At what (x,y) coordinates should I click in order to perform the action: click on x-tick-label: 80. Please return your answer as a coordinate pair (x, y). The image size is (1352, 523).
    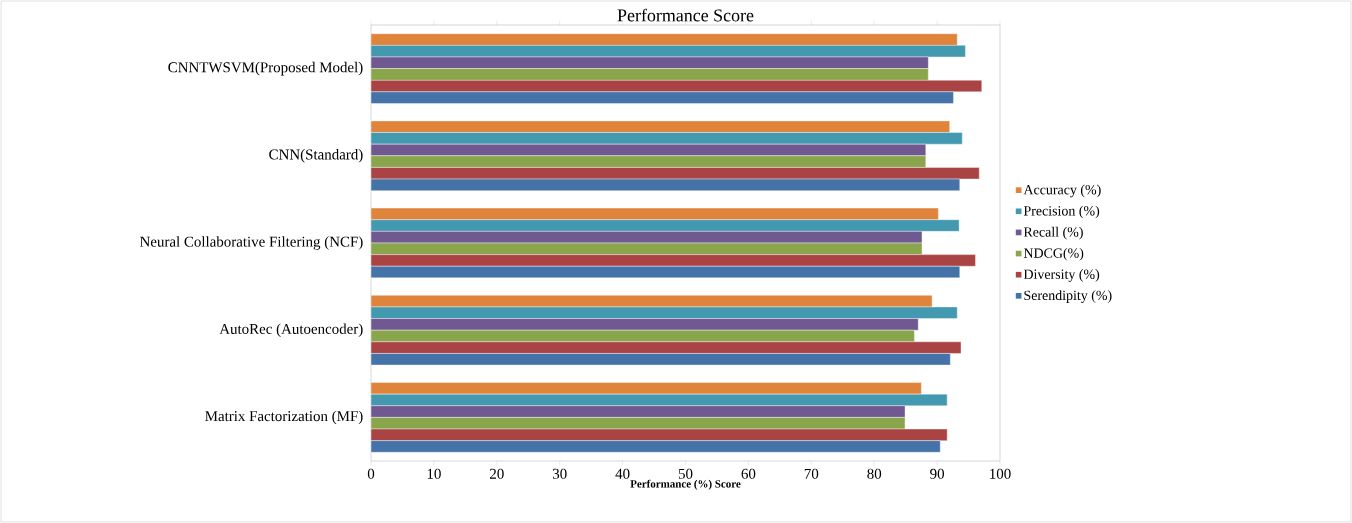
    Looking at the image, I should click on (874, 473).